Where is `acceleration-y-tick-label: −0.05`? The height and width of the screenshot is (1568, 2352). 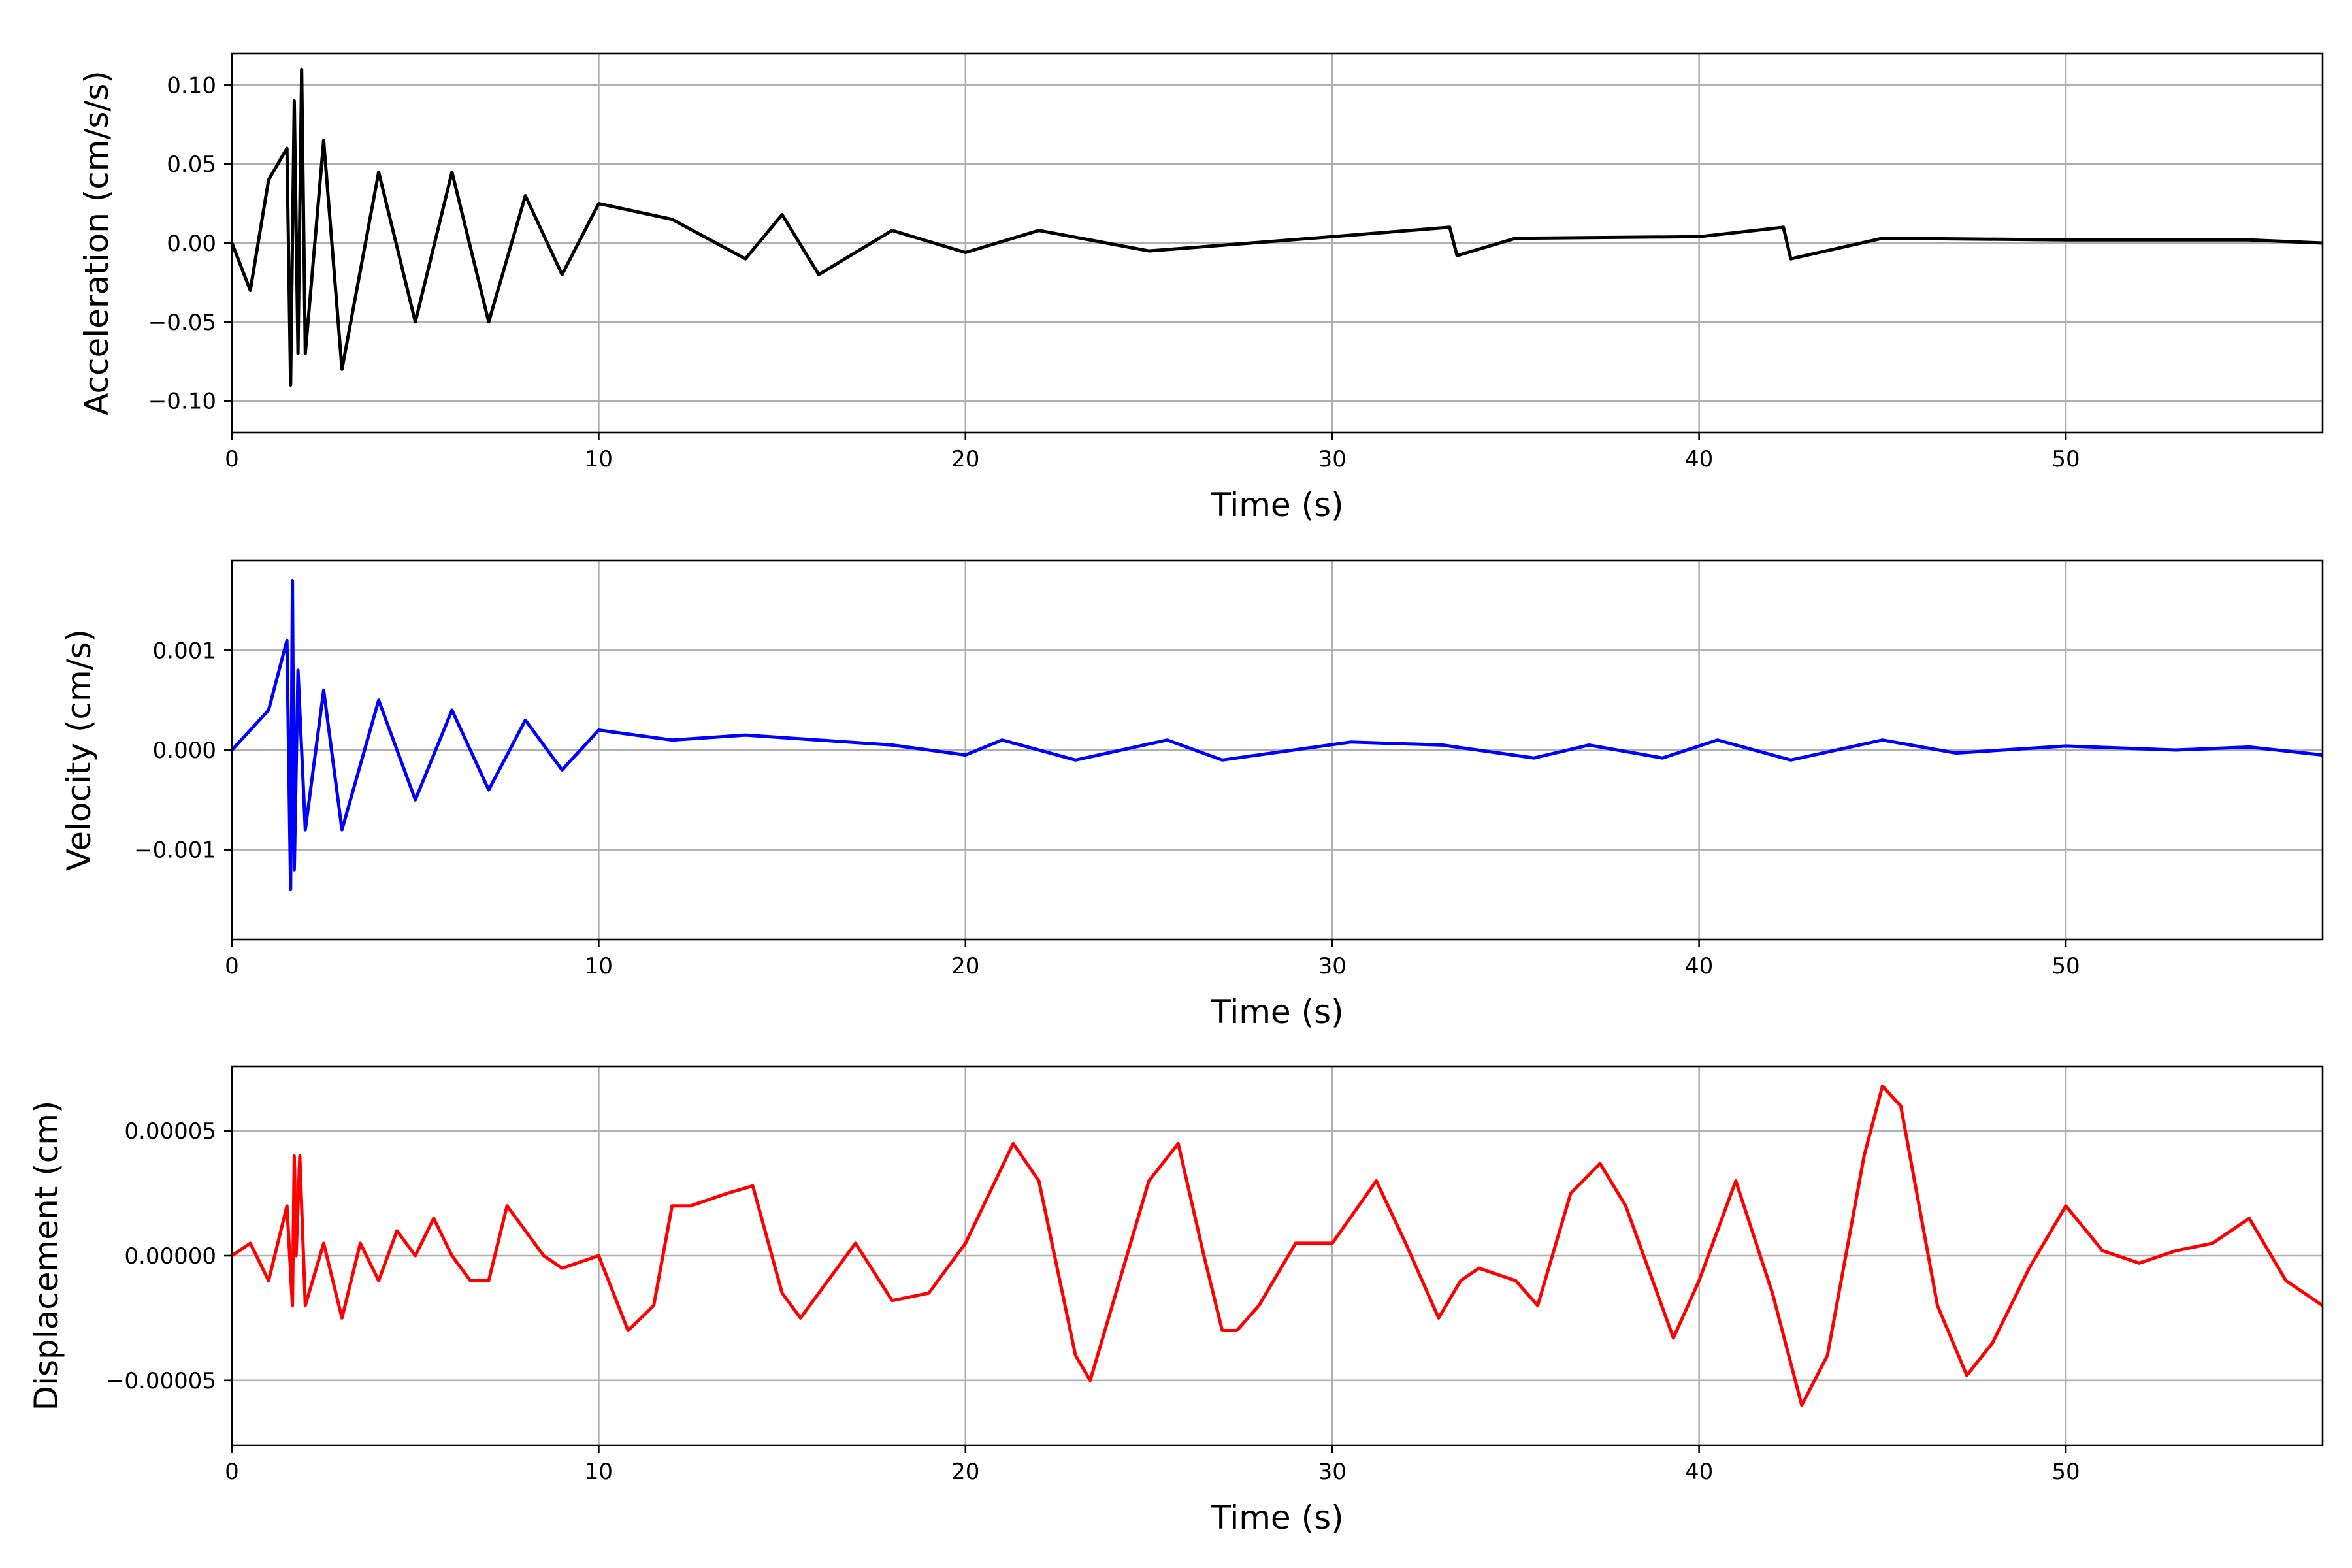
acceleration-y-tick-label: −0.05 is located at coordinates (182, 323).